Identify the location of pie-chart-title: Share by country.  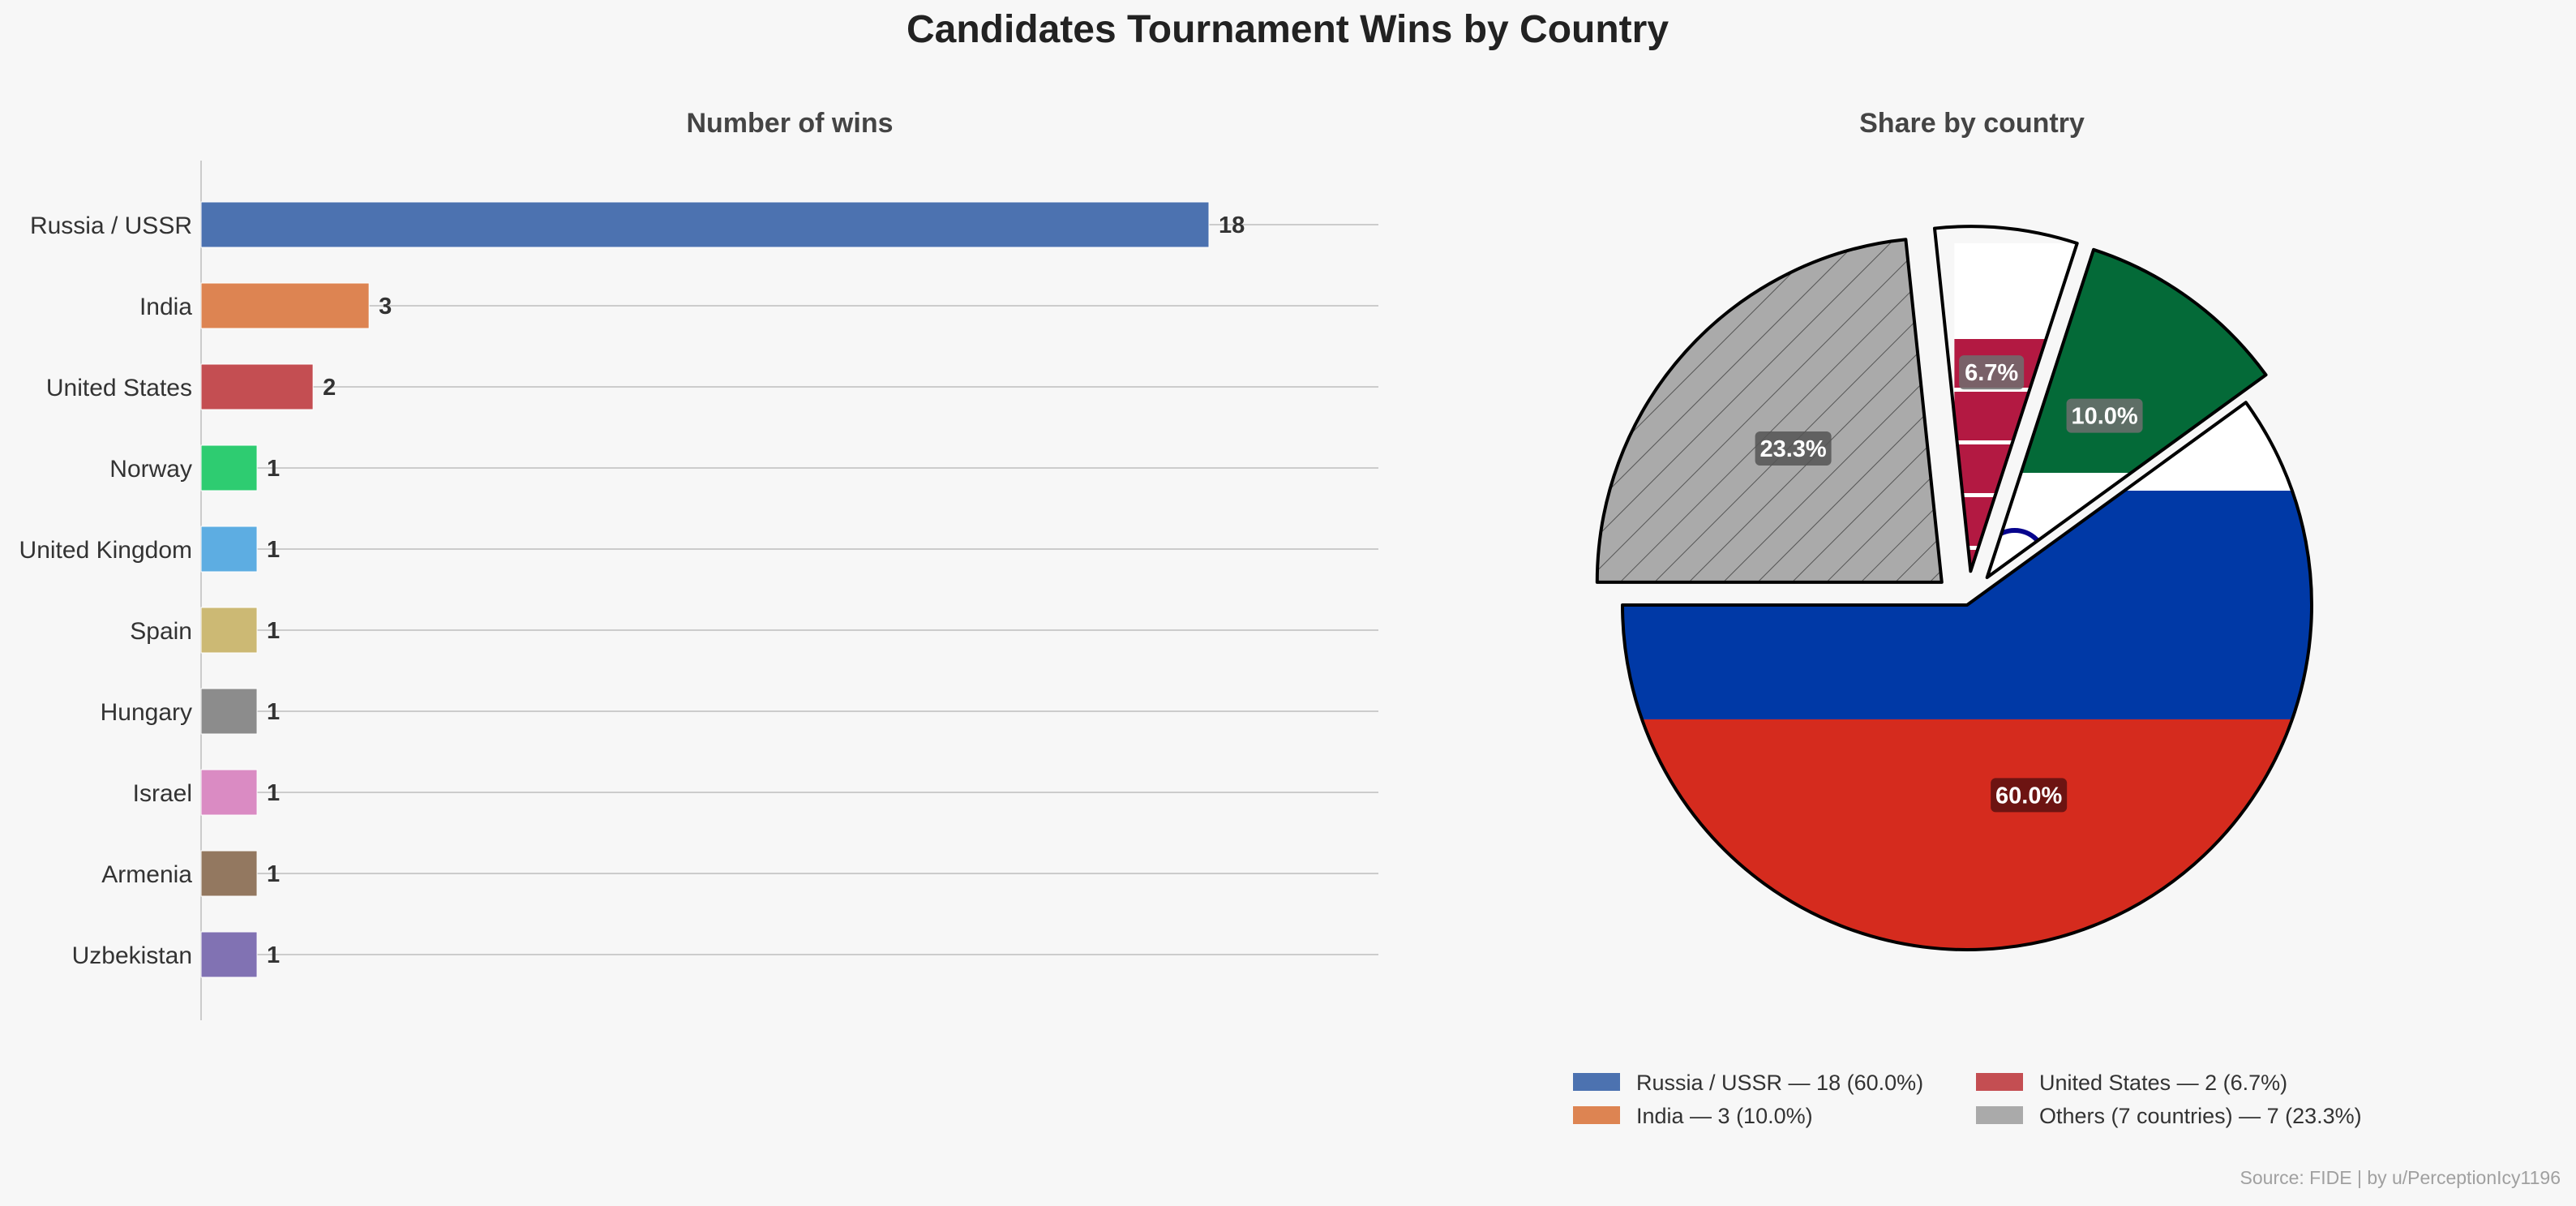
(1972, 124).